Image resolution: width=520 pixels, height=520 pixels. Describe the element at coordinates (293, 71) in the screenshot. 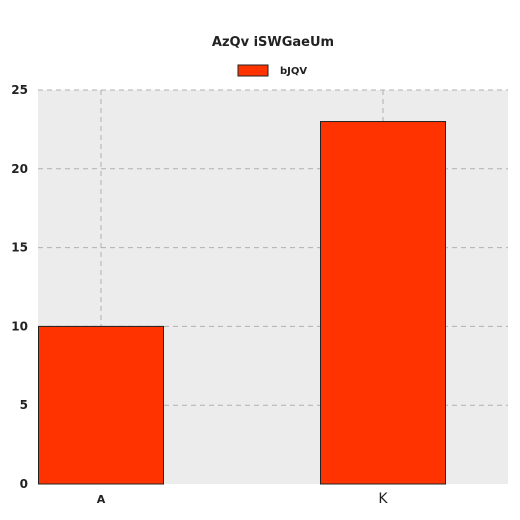

I see `legend-label: bJQV` at that location.